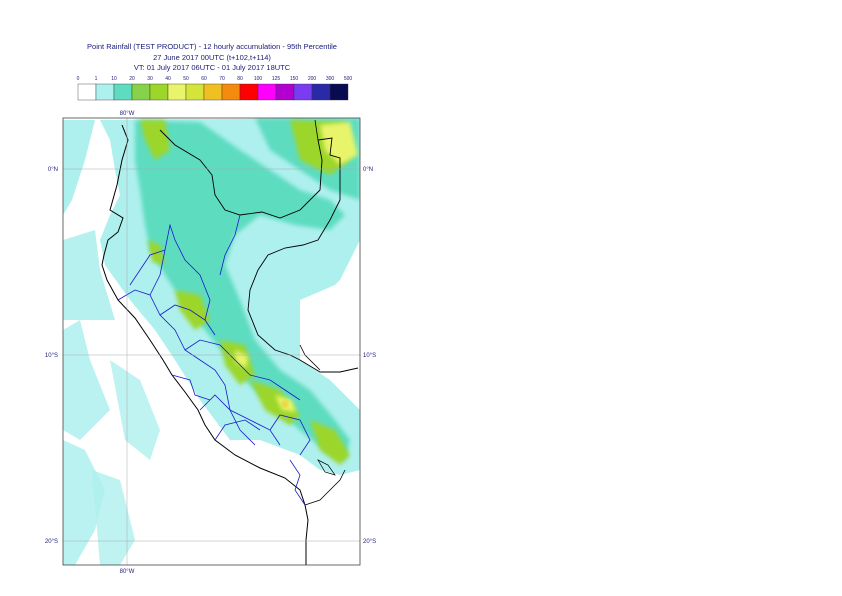 The width and height of the screenshot is (842, 596). I want to click on lat-label-left-2: 20°S, so click(51, 542).